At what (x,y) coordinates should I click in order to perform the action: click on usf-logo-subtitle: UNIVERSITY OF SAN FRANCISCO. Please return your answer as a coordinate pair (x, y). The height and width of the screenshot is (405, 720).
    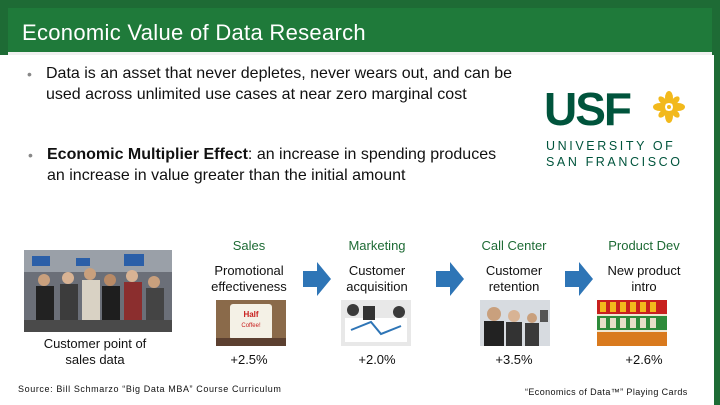
    Looking at the image, I should click on (614, 154).